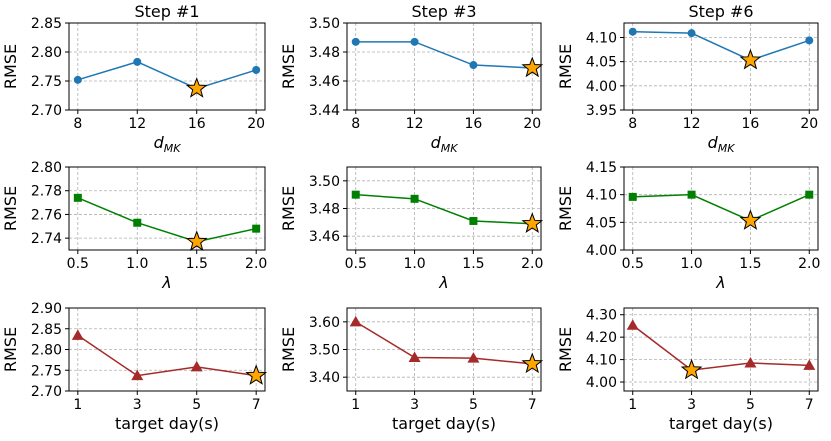 This screenshot has width=831, height=441. Describe the element at coordinates (46, 192) in the screenshot. I see `y-tick-label-2: 2.78` at that location.